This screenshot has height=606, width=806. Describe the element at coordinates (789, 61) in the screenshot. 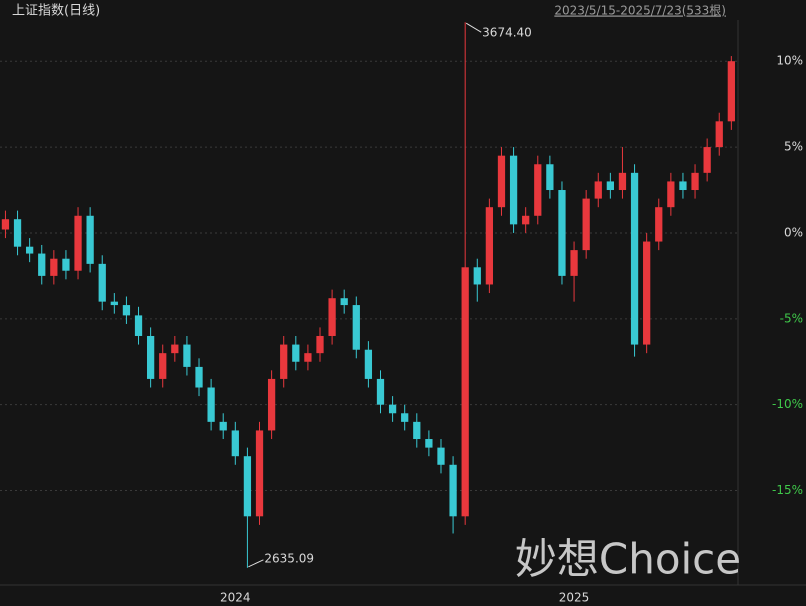

I see `y-tick-label: 10%` at that location.